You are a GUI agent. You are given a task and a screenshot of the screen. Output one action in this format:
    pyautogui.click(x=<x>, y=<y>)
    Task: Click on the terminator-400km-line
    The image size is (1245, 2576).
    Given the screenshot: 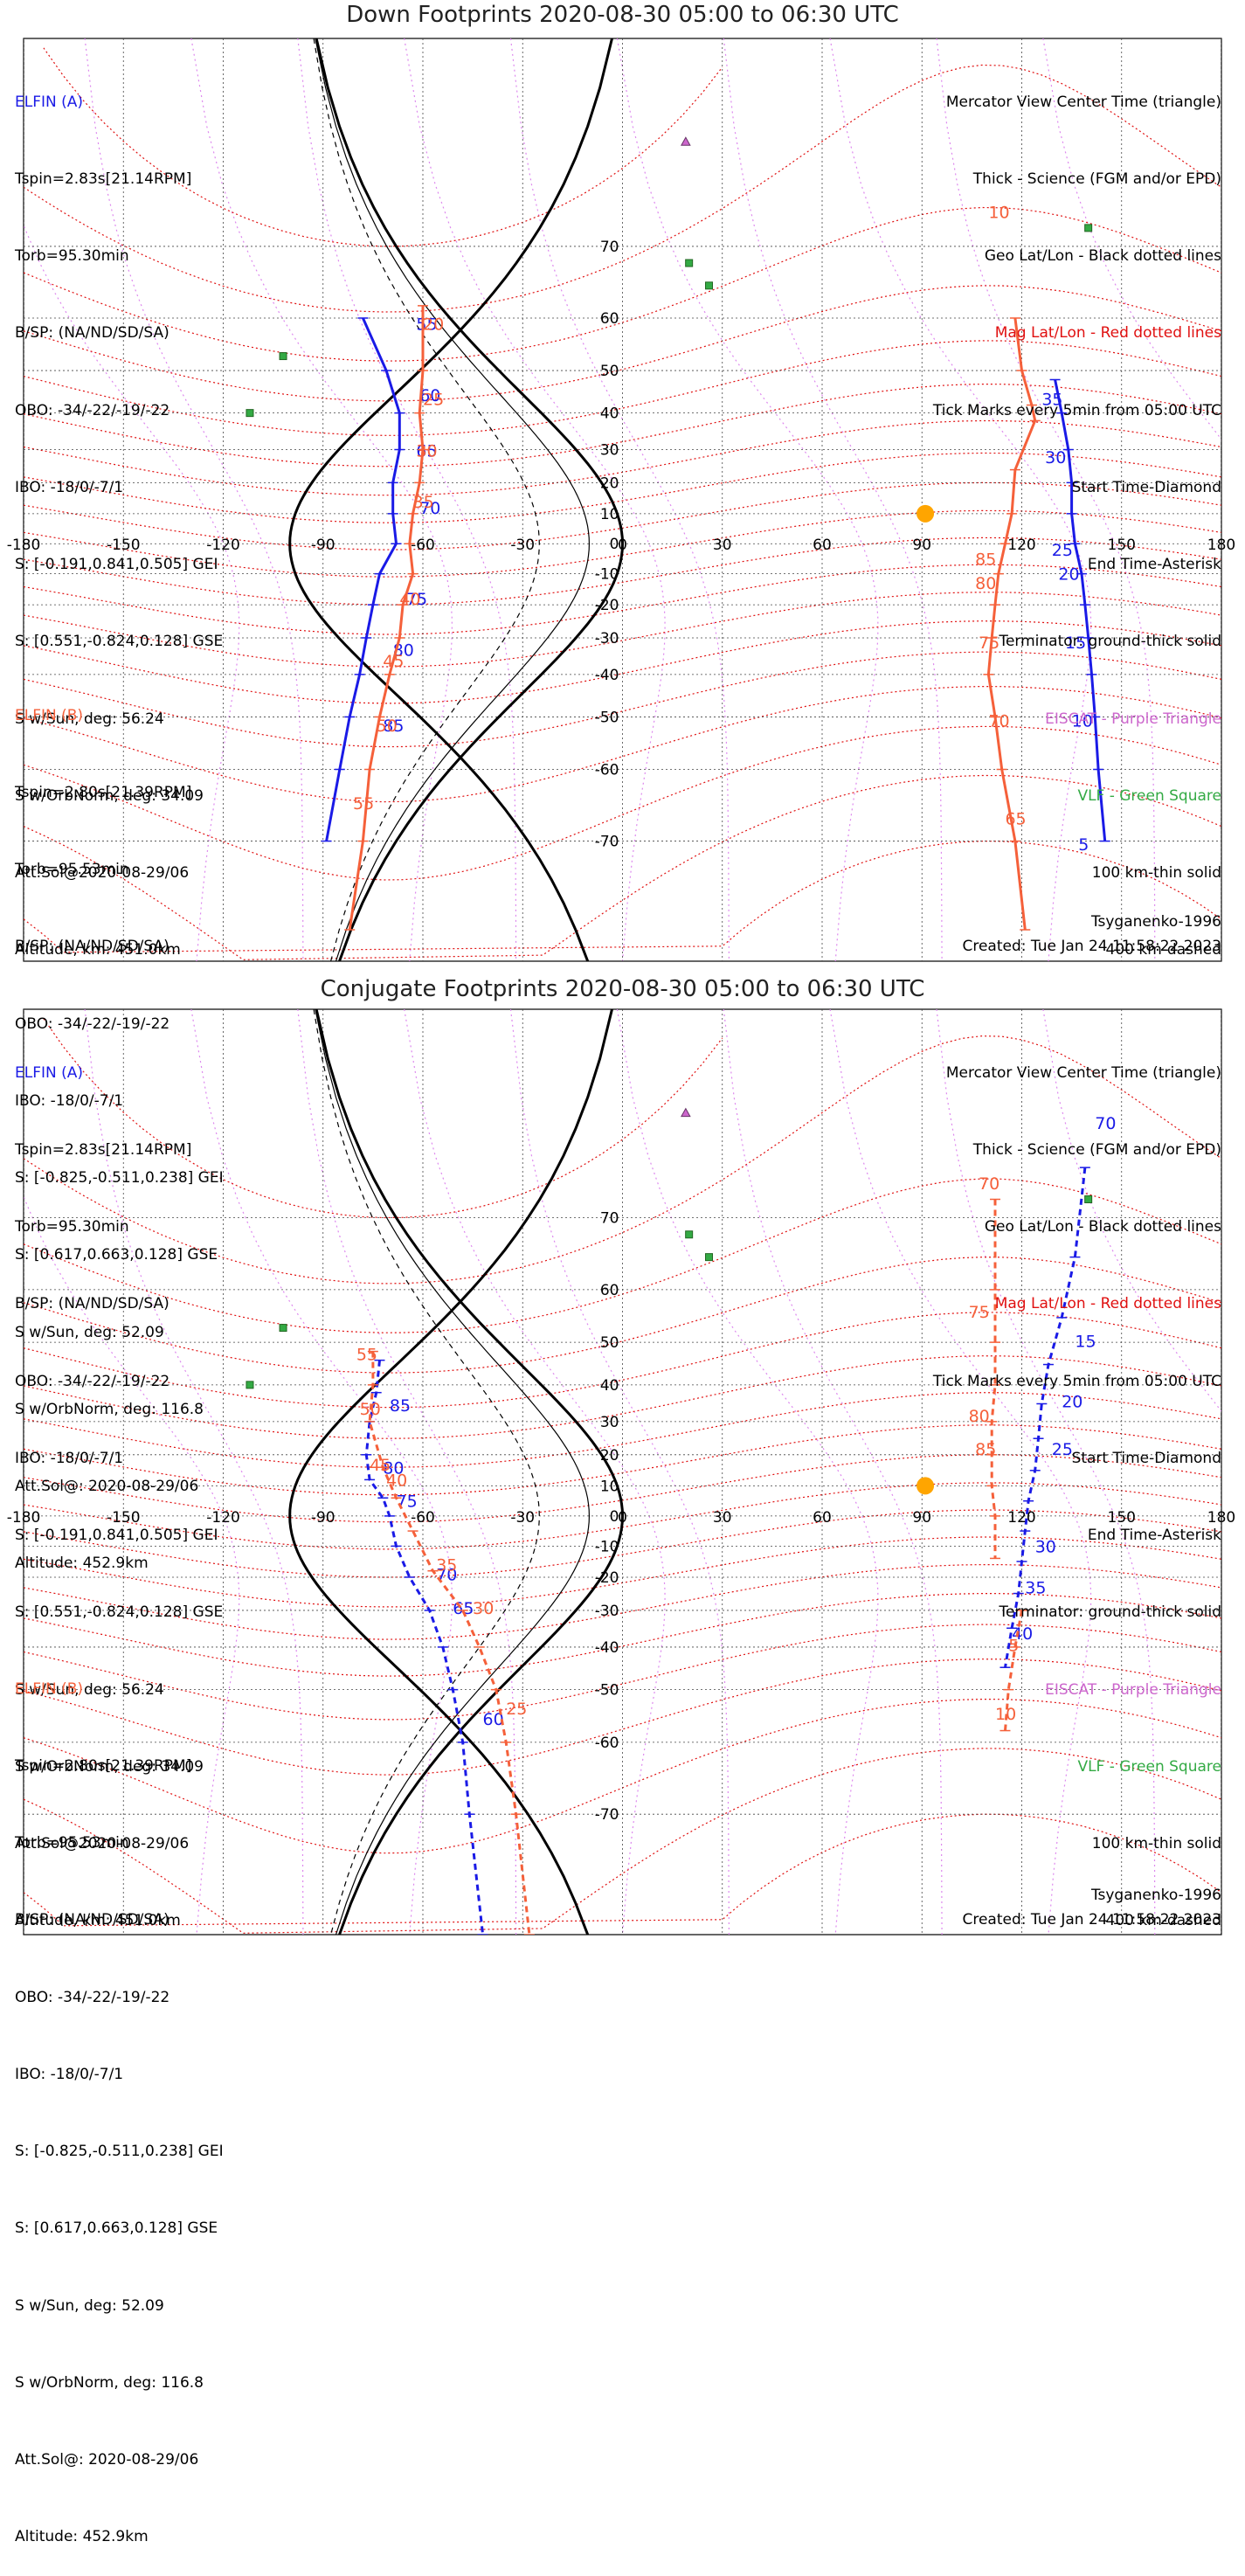 What is the action you would take?
    pyautogui.click(x=427, y=1472)
    